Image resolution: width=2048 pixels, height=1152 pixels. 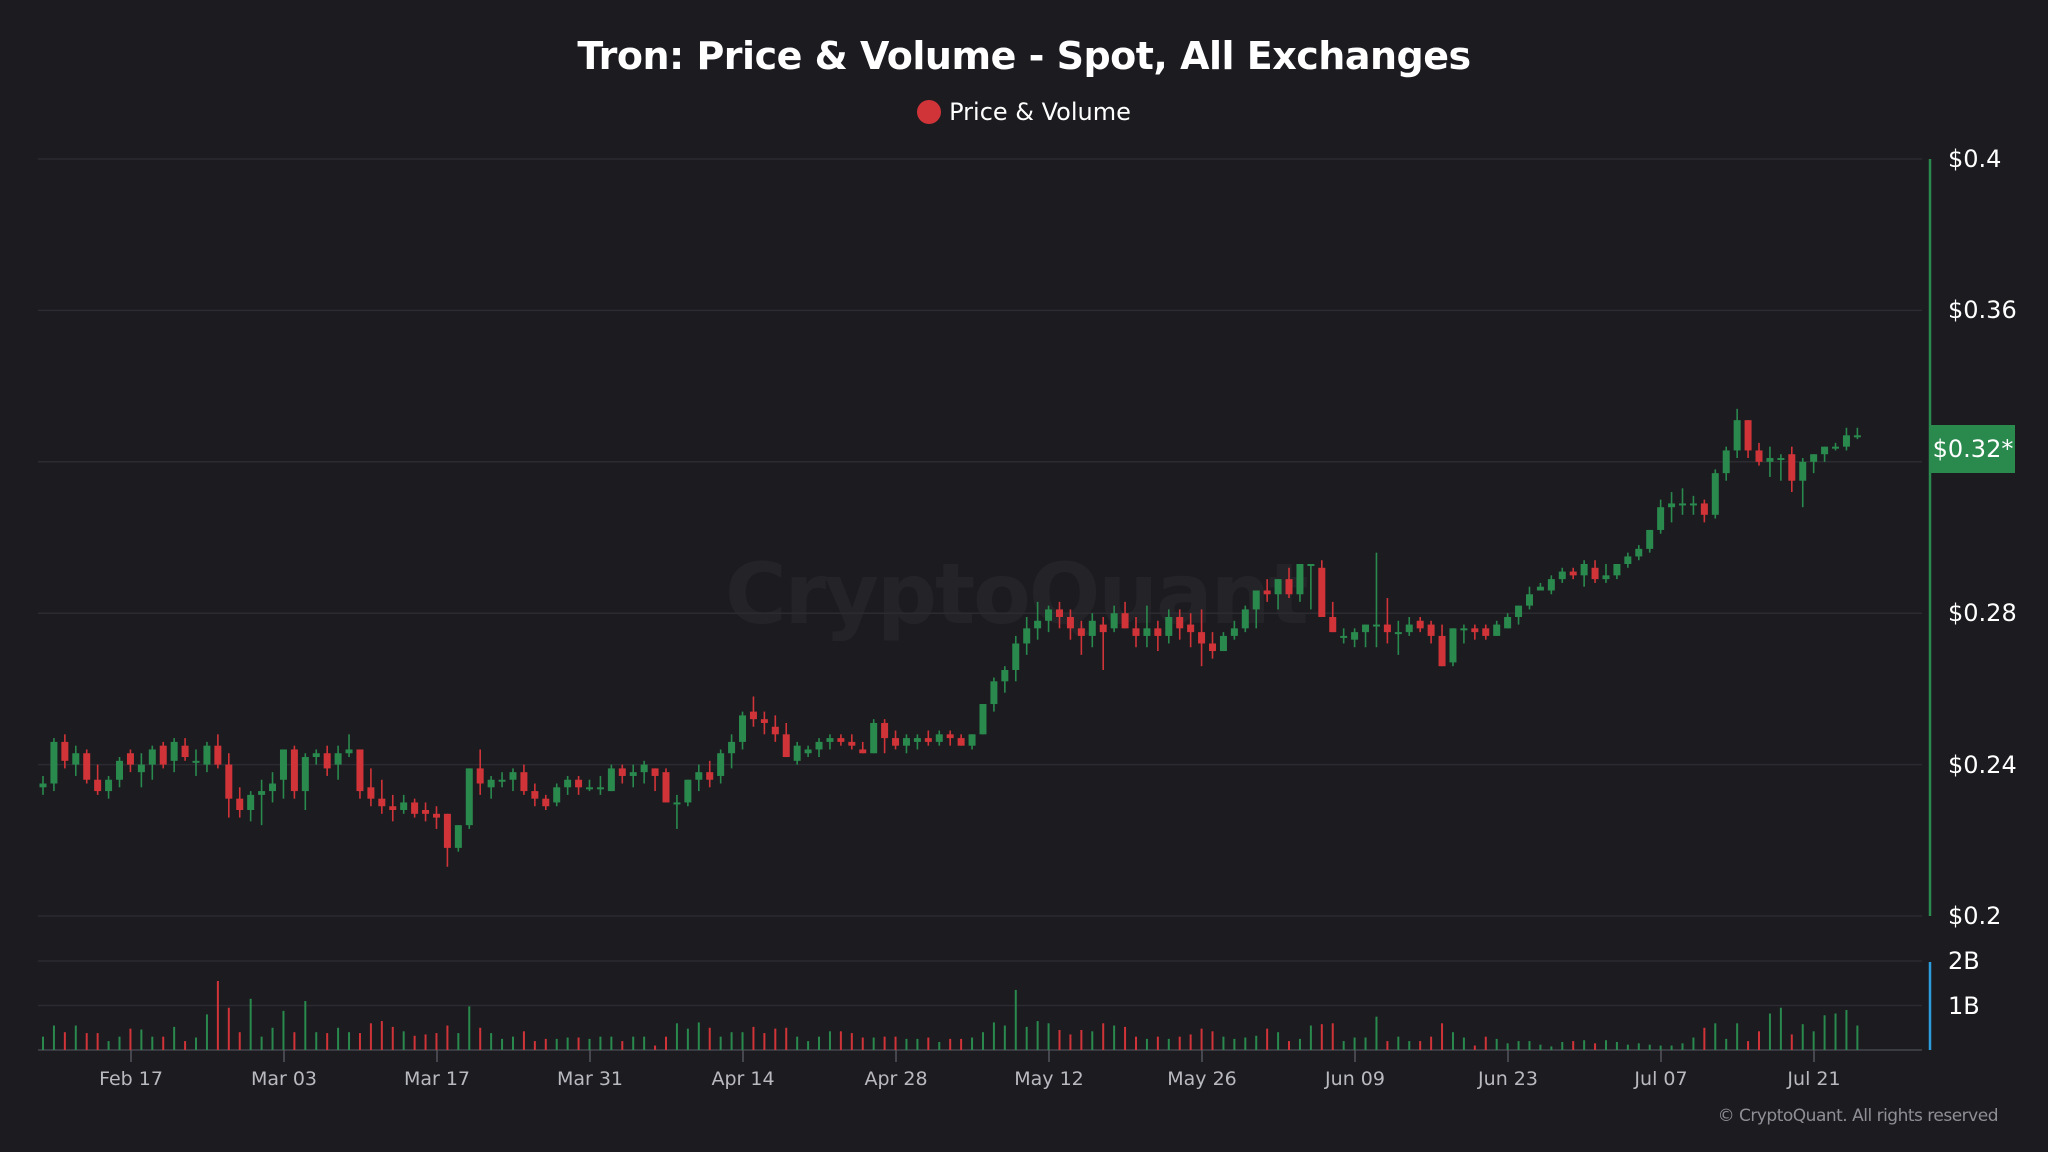 What do you see at coordinates (1049, 1079) in the screenshot?
I see `time-axis-label: May 12` at bounding box center [1049, 1079].